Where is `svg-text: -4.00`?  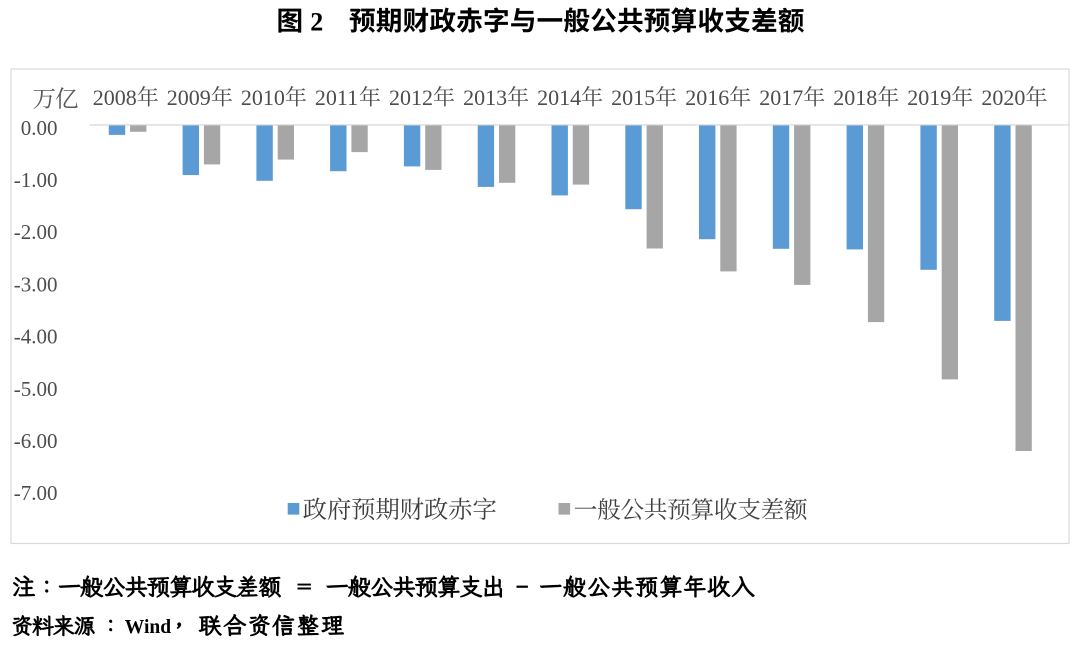
svg-text: -4.00 is located at coordinates (36, 337).